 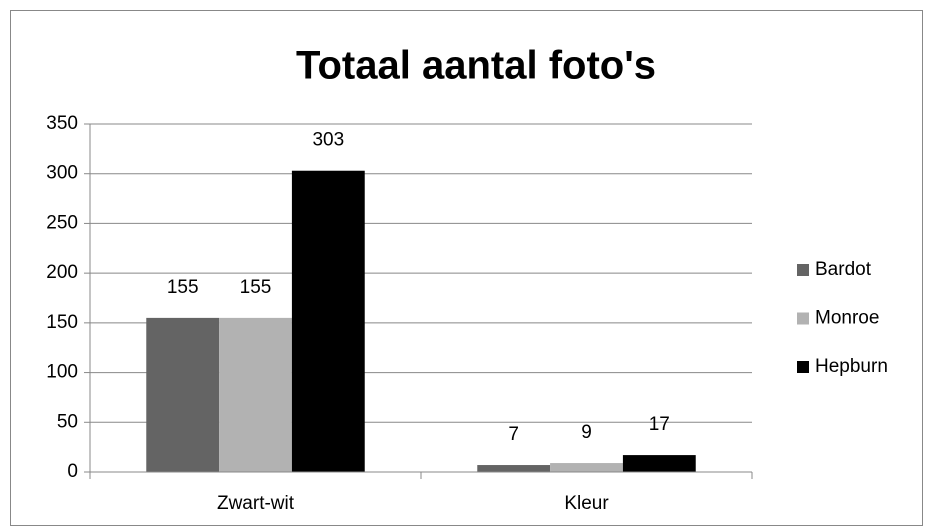 I want to click on data-label: 17, so click(x=659, y=424).